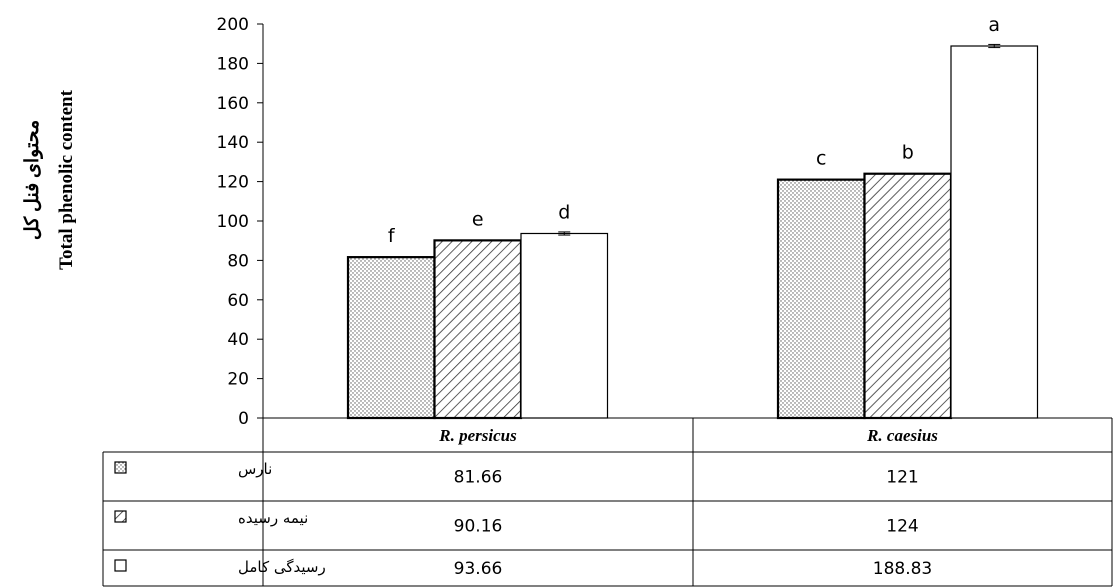 The image size is (1113, 588). What do you see at coordinates (902, 478) in the screenshot?
I see `table-value: 121` at bounding box center [902, 478].